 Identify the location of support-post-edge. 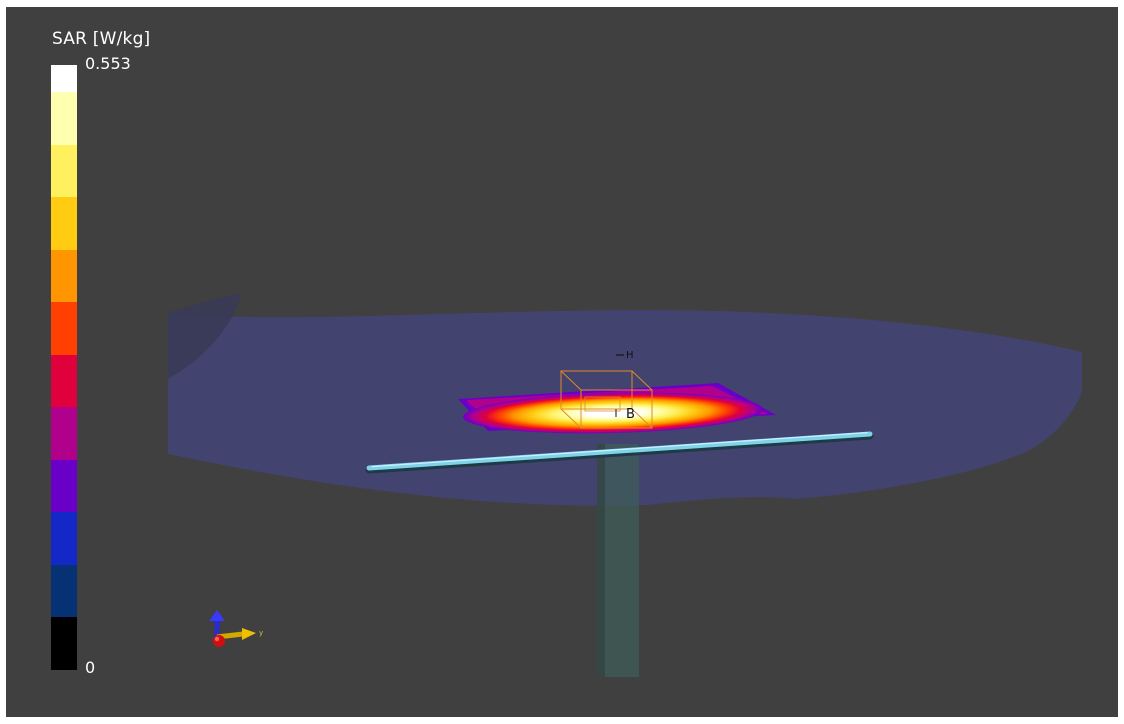
(601, 560).